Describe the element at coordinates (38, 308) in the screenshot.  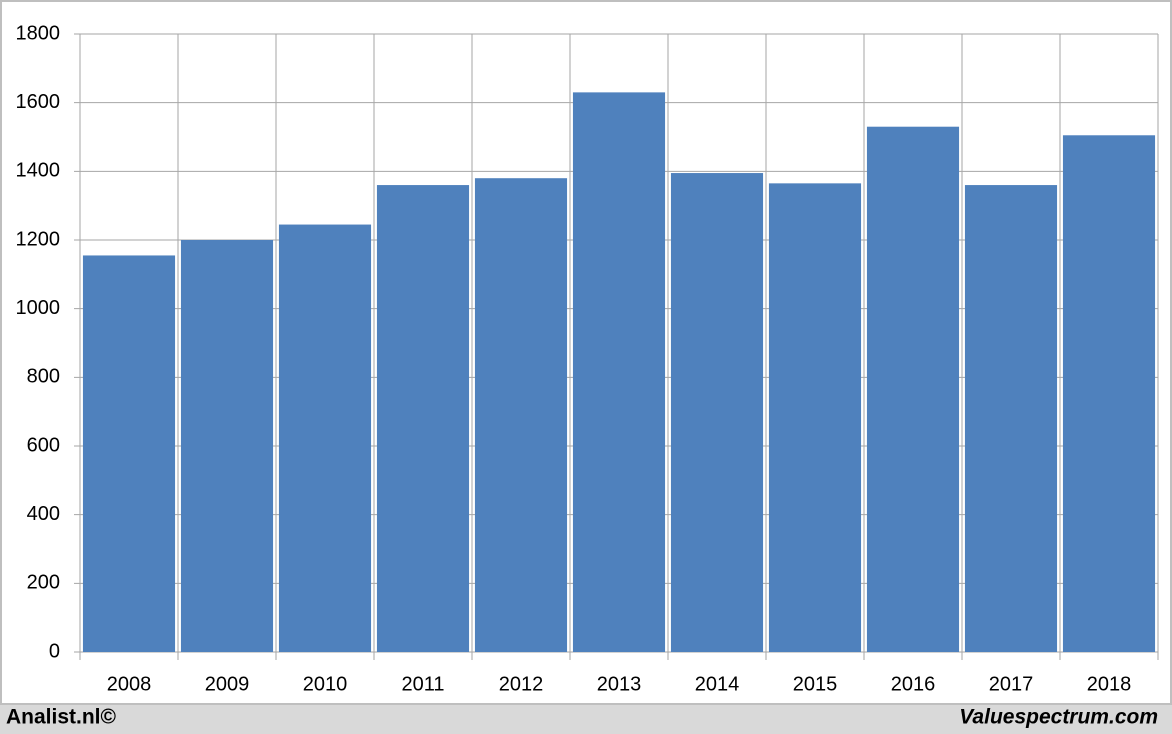
I see `y-tick-label: 1000` at that location.